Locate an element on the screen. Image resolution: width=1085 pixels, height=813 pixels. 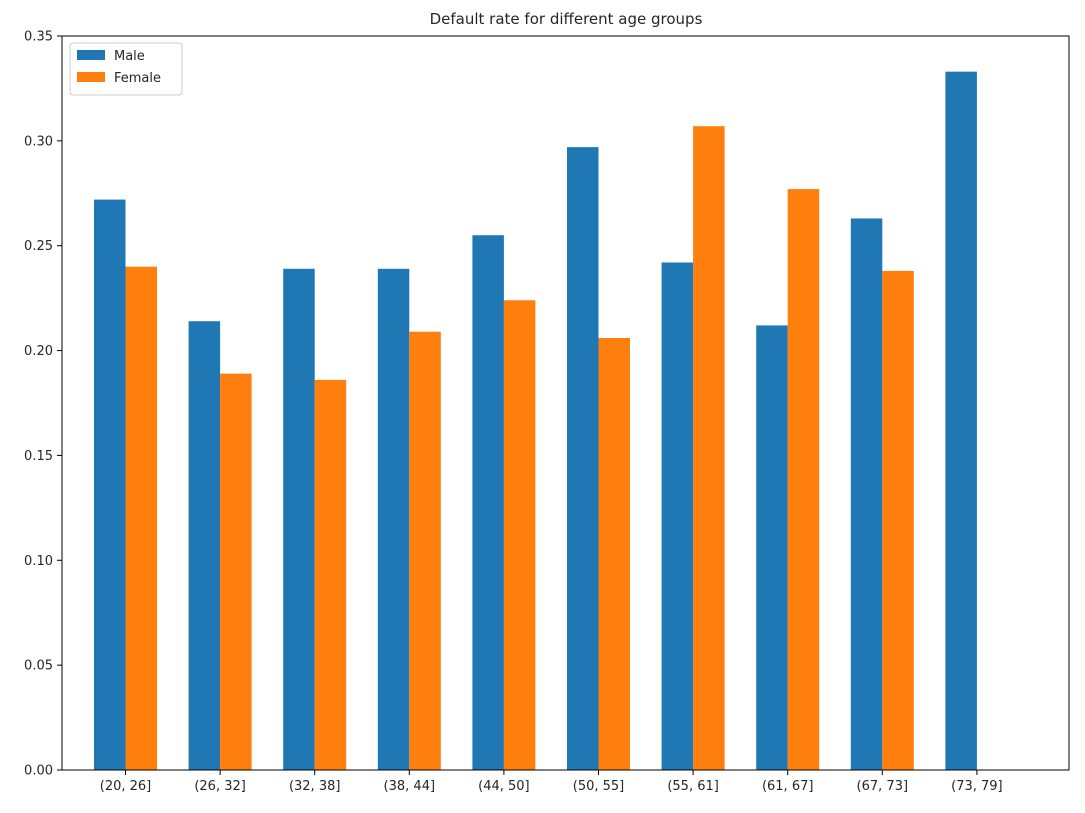
legend: Male Female is located at coordinates (126, 69).